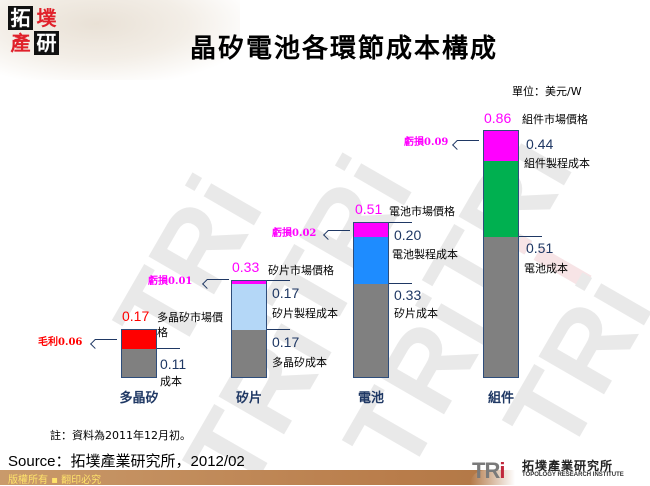 This screenshot has width=650, height=486. I want to click on logo-char: 拓, so click(20, 18).